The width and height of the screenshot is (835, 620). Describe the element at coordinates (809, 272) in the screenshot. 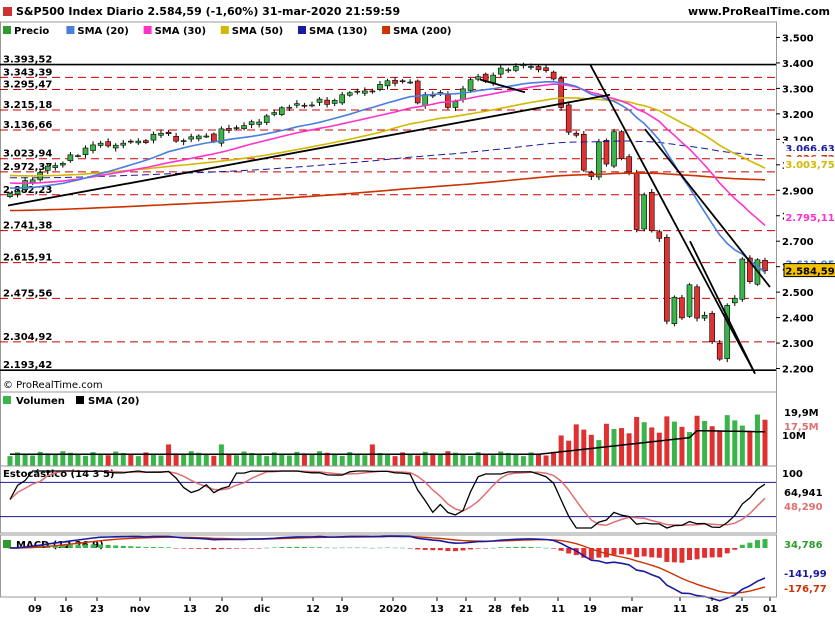

I see `ma-tag-5: 2.584,59` at that location.